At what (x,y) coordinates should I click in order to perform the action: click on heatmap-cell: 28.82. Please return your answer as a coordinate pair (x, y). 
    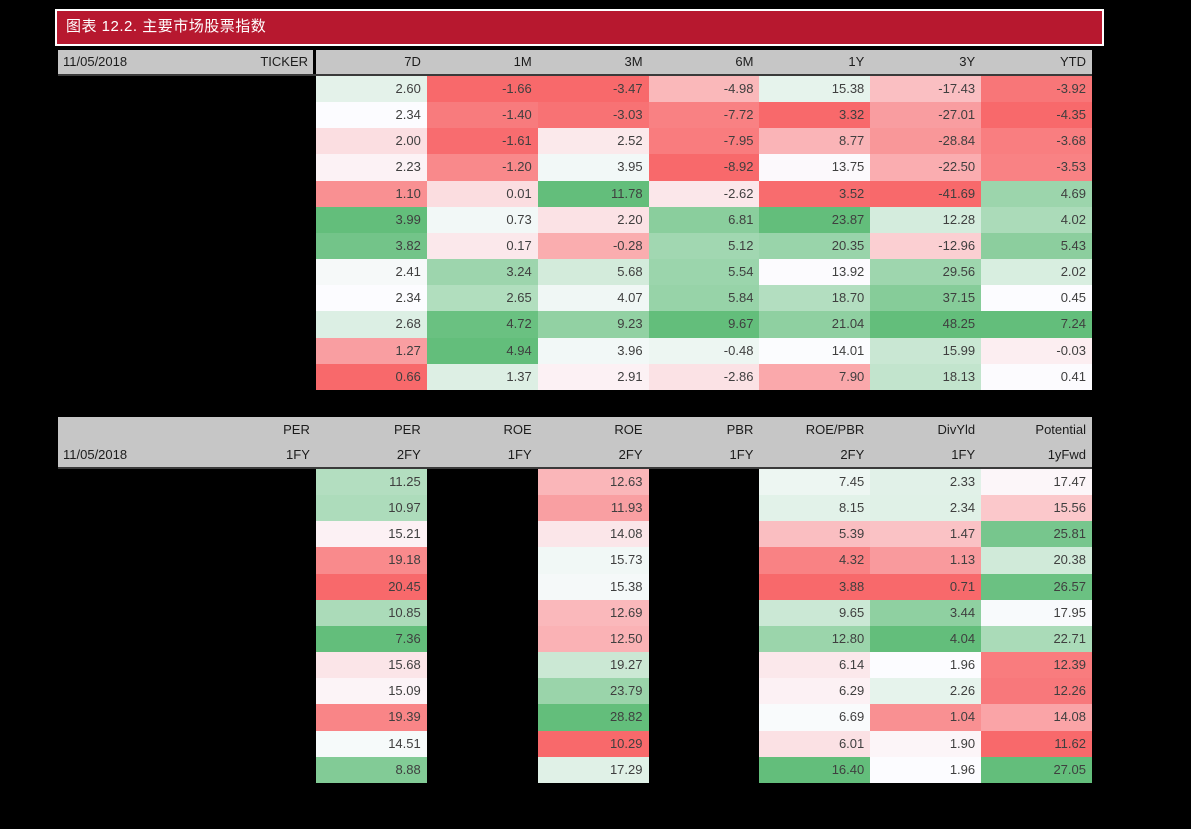
    Looking at the image, I should click on (593, 717).